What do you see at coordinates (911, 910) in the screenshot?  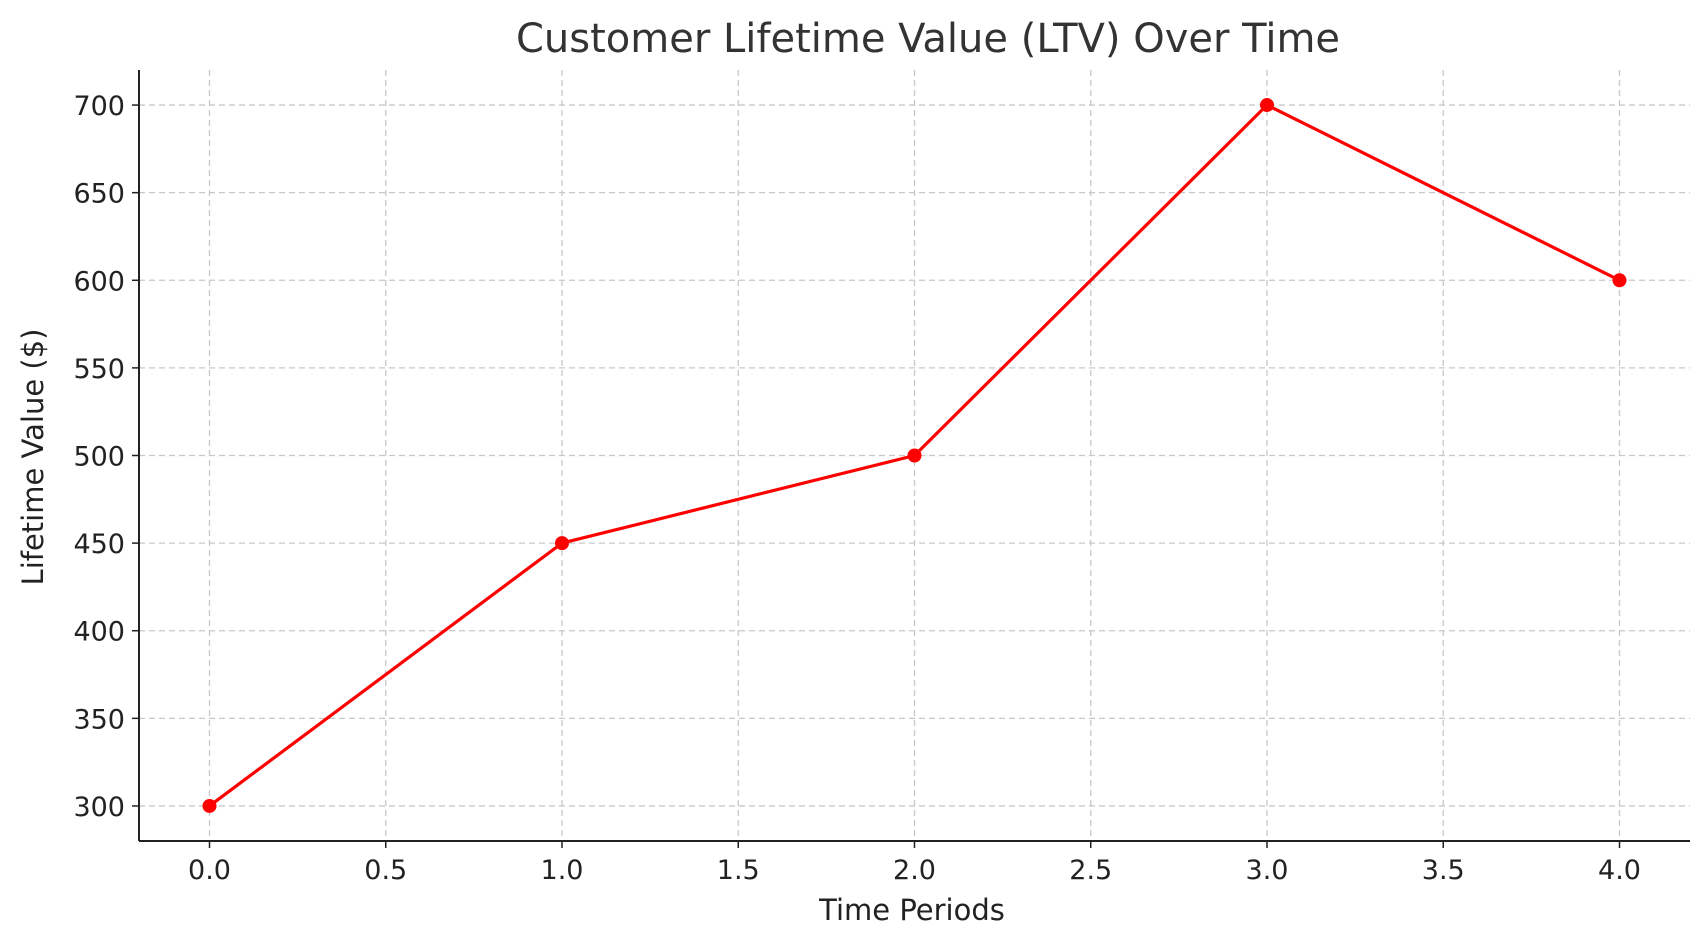 I see `x-axis-label: Time Periods` at bounding box center [911, 910].